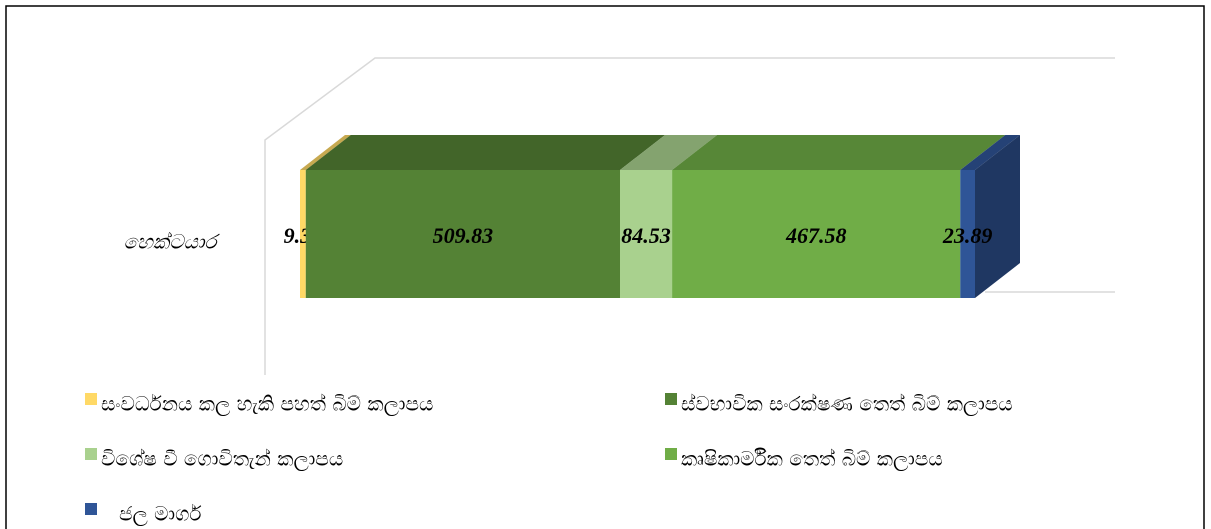  What do you see at coordinates (997, 216) in the screenshot?
I see `bar-side` at bounding box center [997, 216].